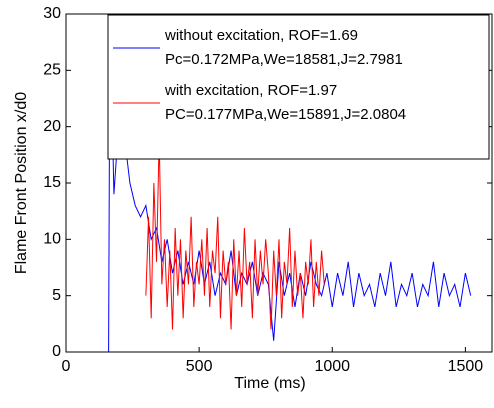  What do you see at coordinates (66, 366) in the screenshot?
I see `x-tick-label: 0` at bounding box center [66, 366].